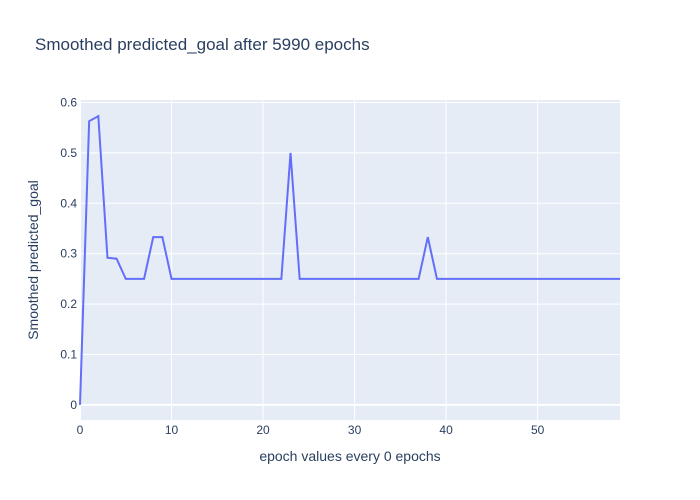 The width and height of the screenshot is (700, 500). Describe the element at coordinates (33, 260) in the screenshot. I see `y-axis-title: Smoothed predicted_goal` at that location.